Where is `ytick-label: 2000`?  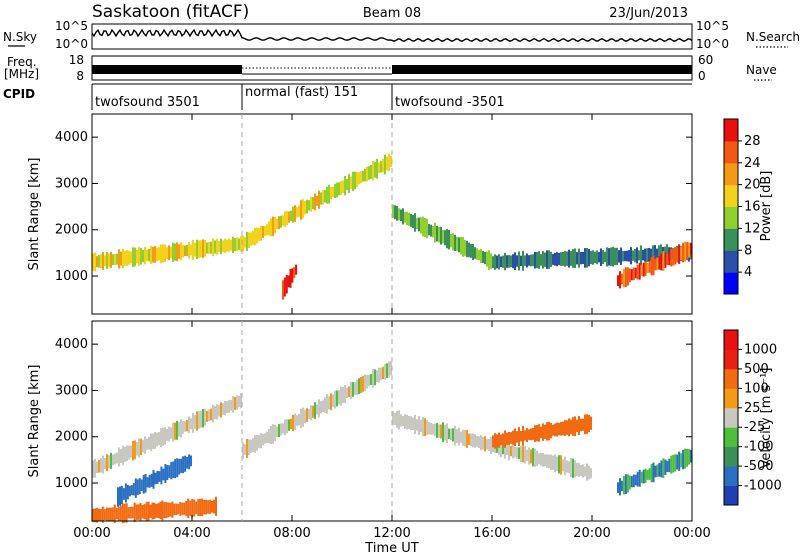
ytick-label: 2000 is located at coordinates (71, 230).